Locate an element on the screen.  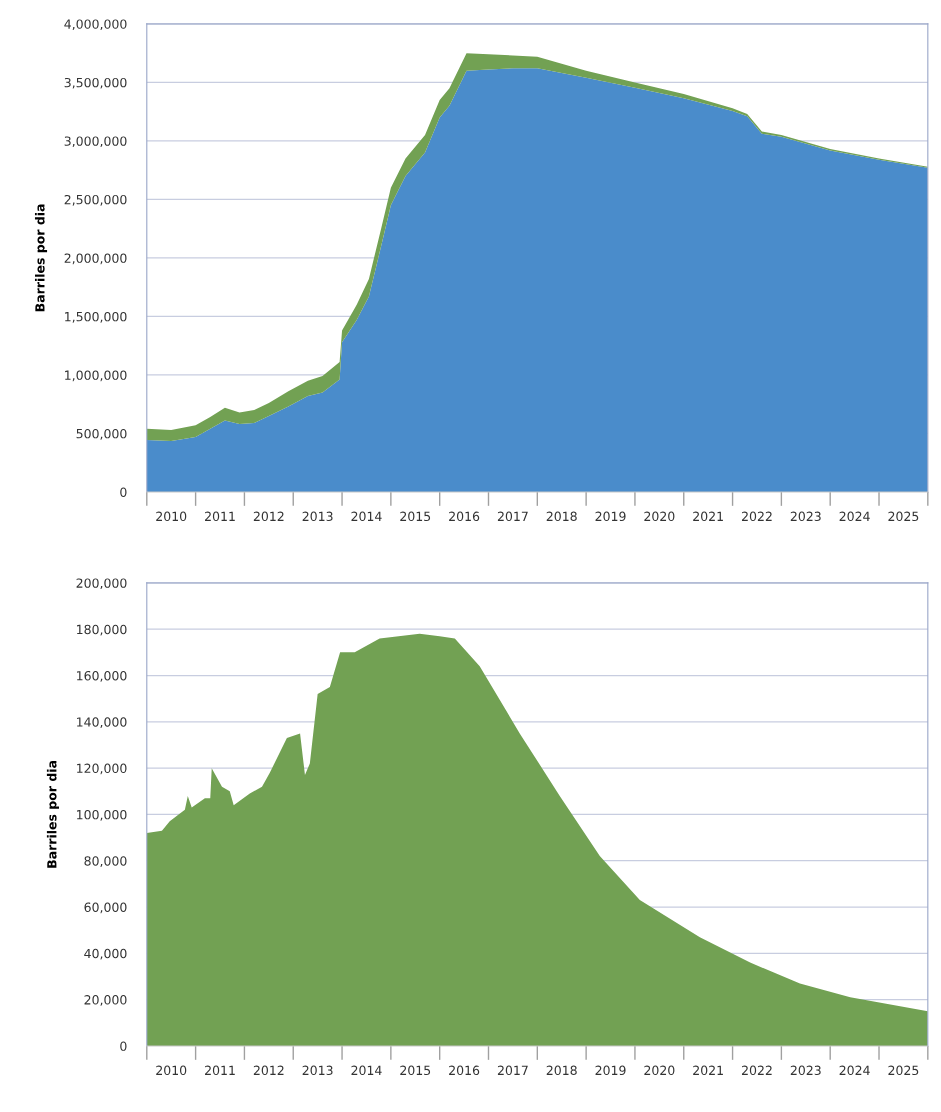
y-tick-label: 180,000 is located at coordinates (102, 630).